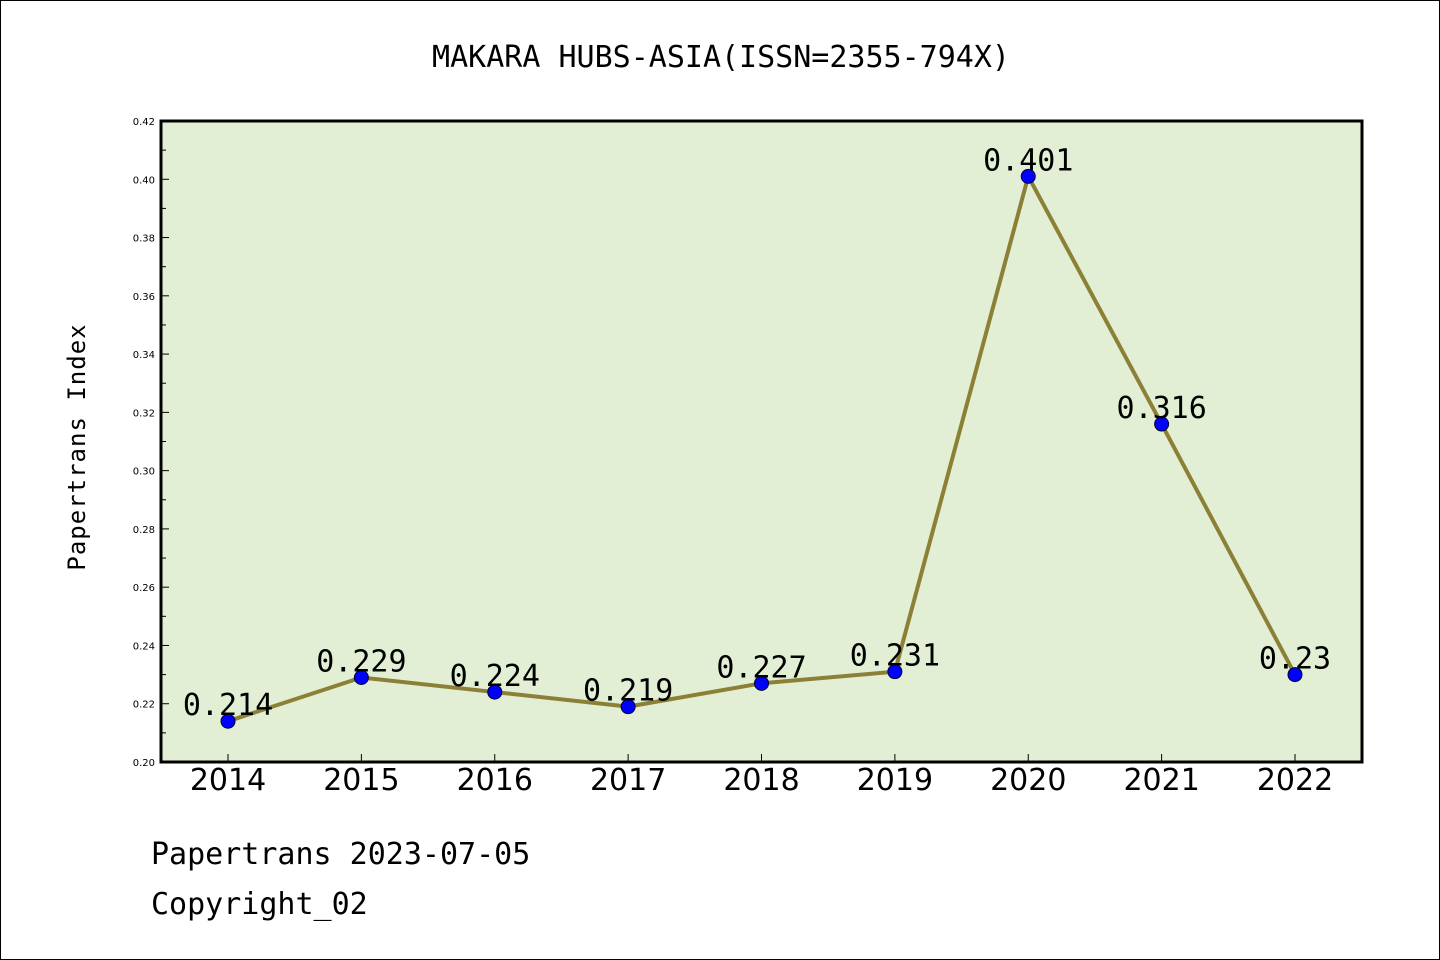  Describe the element at coordinates (895, 656) in the screenshot. I see `data-label: 0.231` at that location.